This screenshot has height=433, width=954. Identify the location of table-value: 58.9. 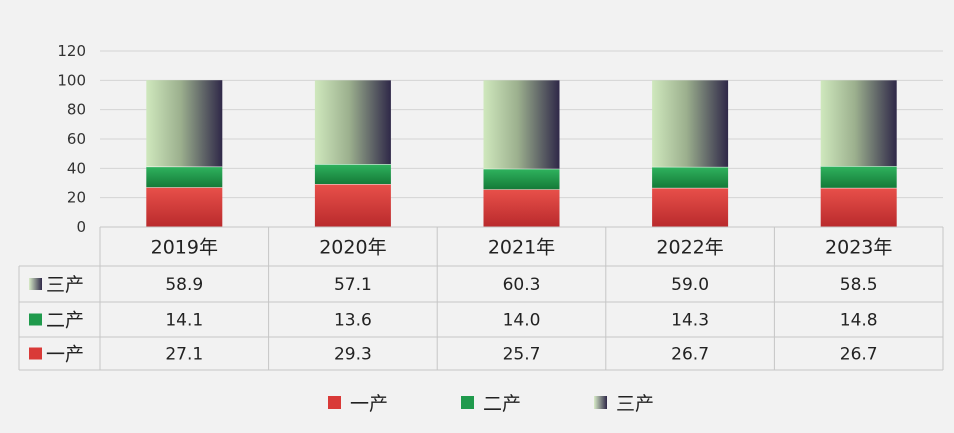
(184, 285).